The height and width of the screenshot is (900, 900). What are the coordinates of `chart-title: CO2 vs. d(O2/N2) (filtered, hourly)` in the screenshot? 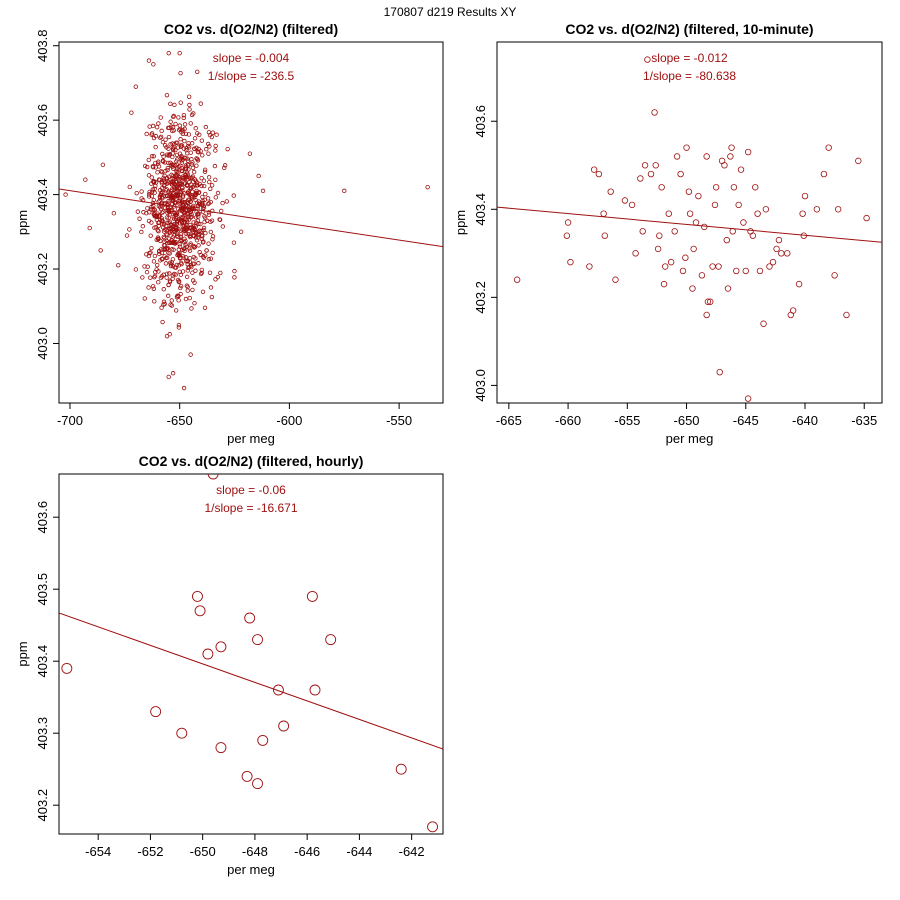 It's located at (251, 461).